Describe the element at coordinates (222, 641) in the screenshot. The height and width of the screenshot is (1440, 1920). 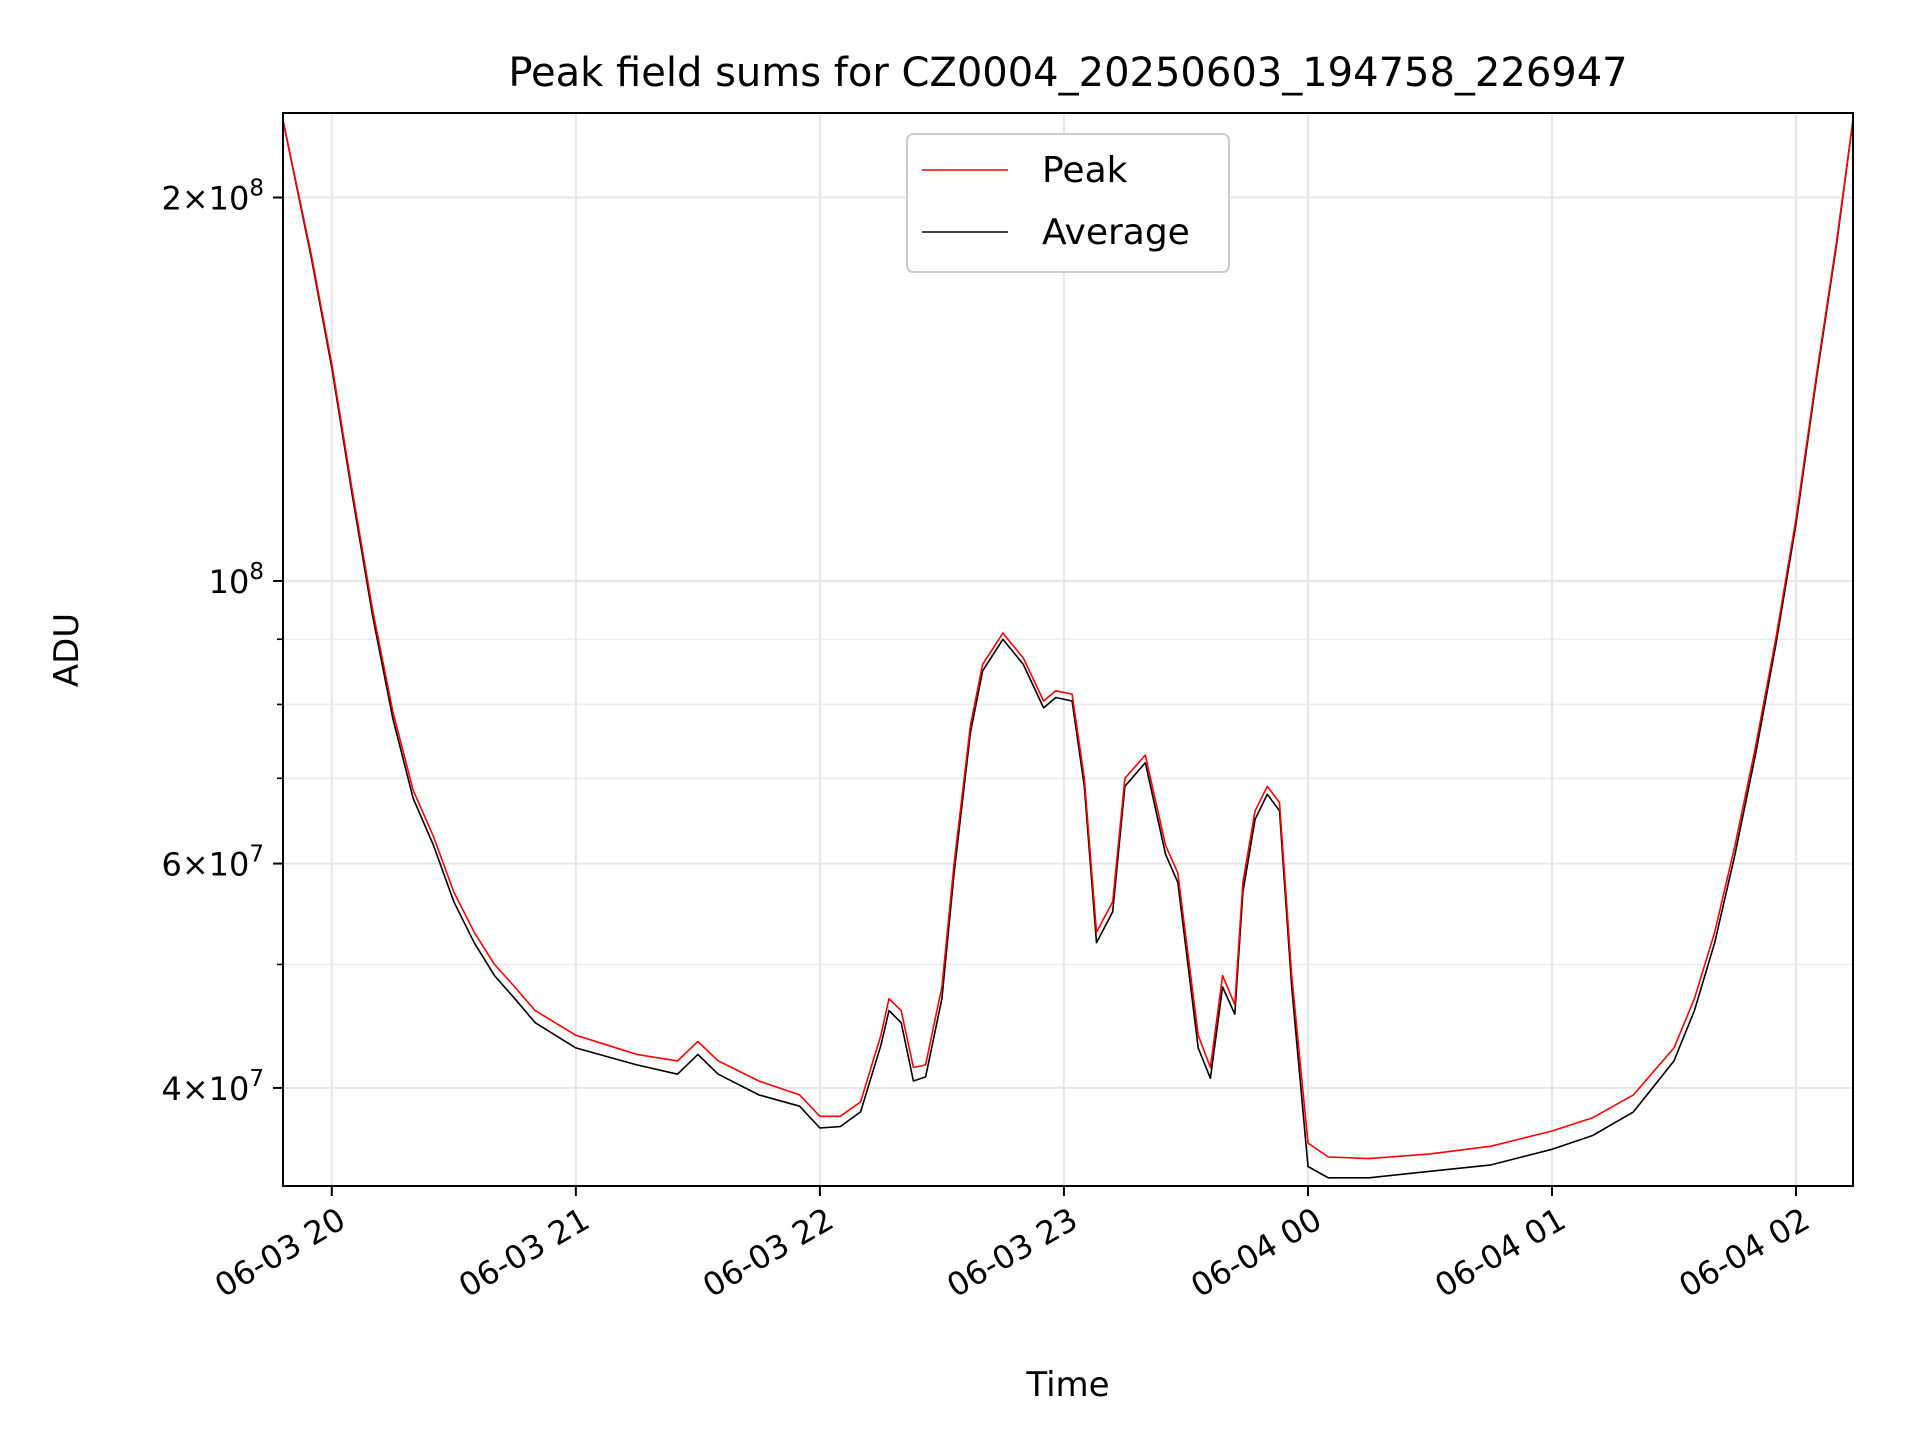
I see `y-axis: 2×108 108 6×107 4×107` at that location.